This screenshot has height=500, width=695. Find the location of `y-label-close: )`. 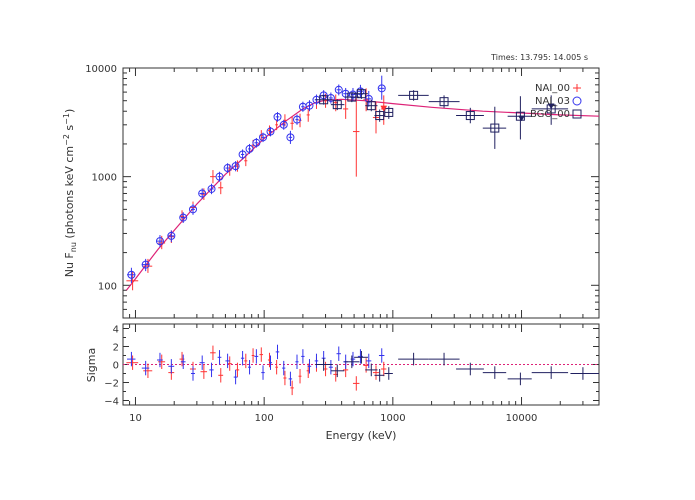

y-label-close: ) is located at coordinates (69, 111).